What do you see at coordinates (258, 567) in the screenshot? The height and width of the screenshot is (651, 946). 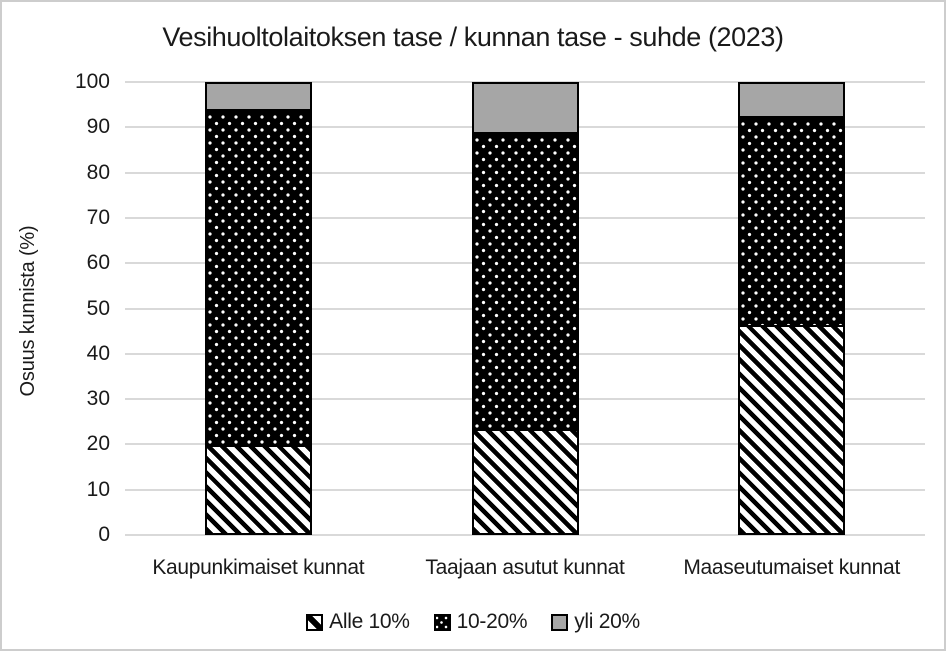 I see `x-label-1: Kaupunkimaiset kunnat` at bounding box center [258, 567].